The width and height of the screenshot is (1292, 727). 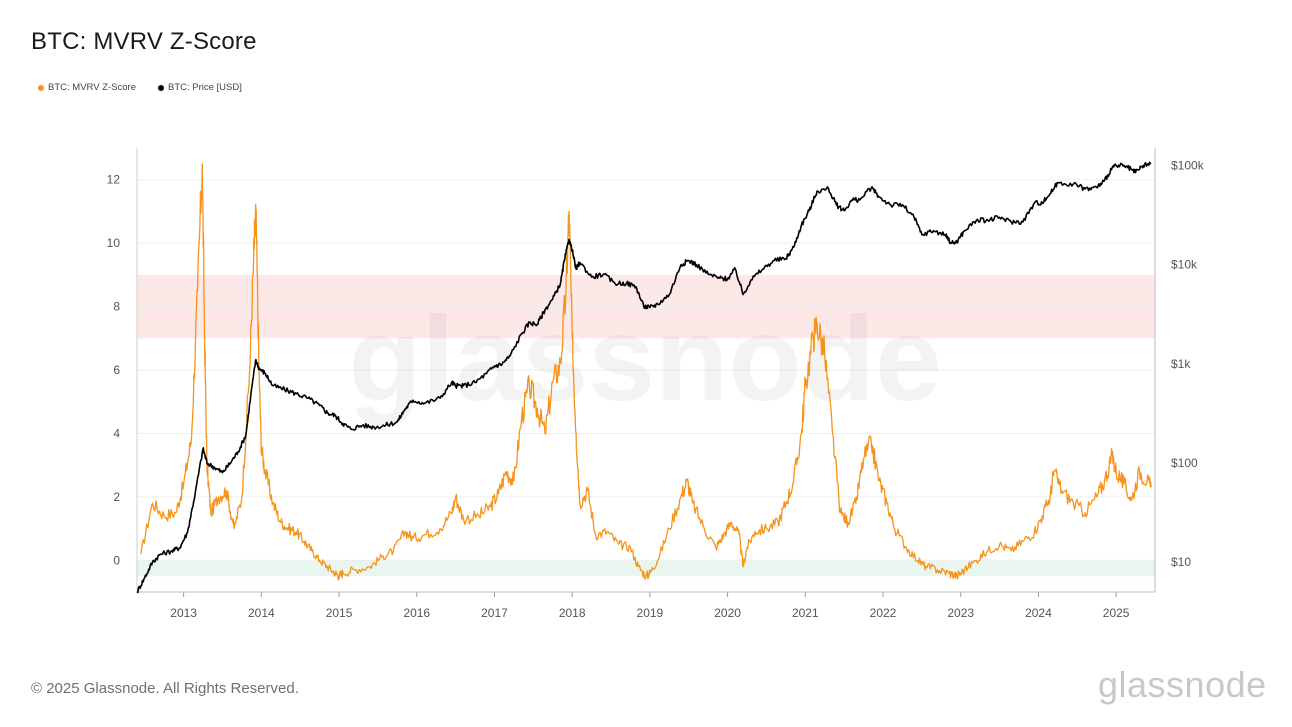 What do you see at coordinates (116, 497) in the screenshot?
I see `y-left-tick-2: 2` at bounding box center [116, 497].